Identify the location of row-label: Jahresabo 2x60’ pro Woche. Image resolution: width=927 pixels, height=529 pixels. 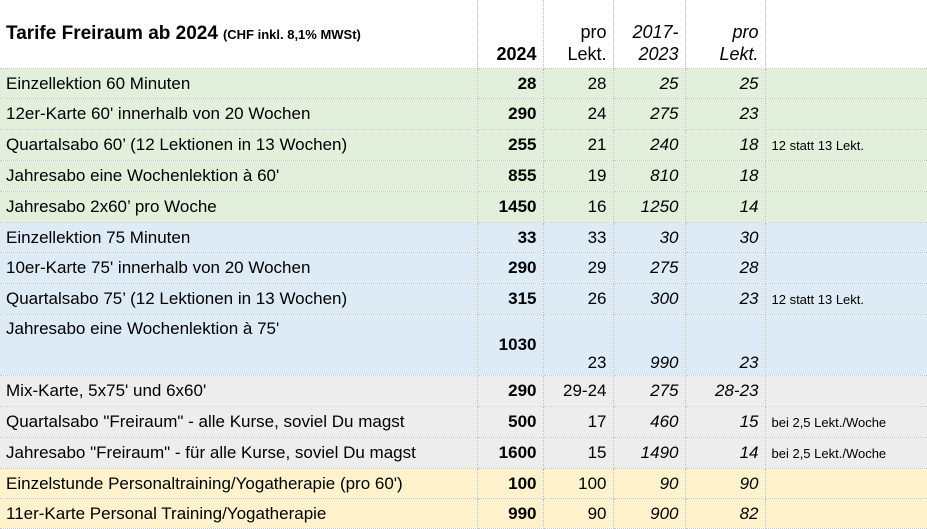
(239, 207).